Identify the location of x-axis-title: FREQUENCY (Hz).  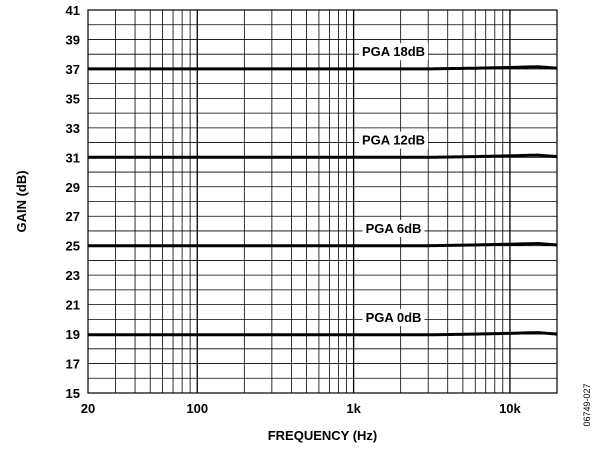
(323, 435).